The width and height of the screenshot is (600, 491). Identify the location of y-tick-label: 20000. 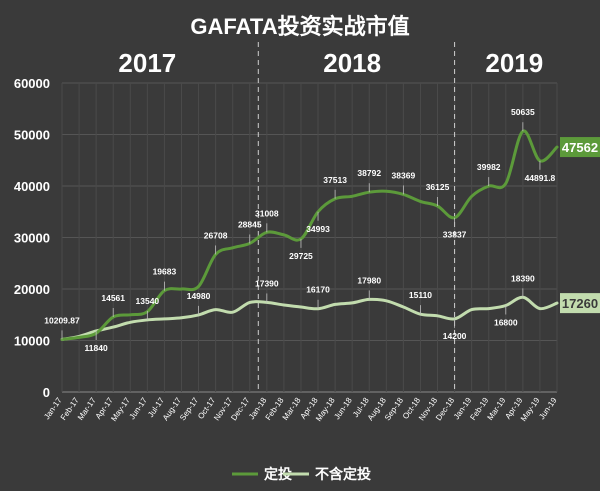
(32, 289).